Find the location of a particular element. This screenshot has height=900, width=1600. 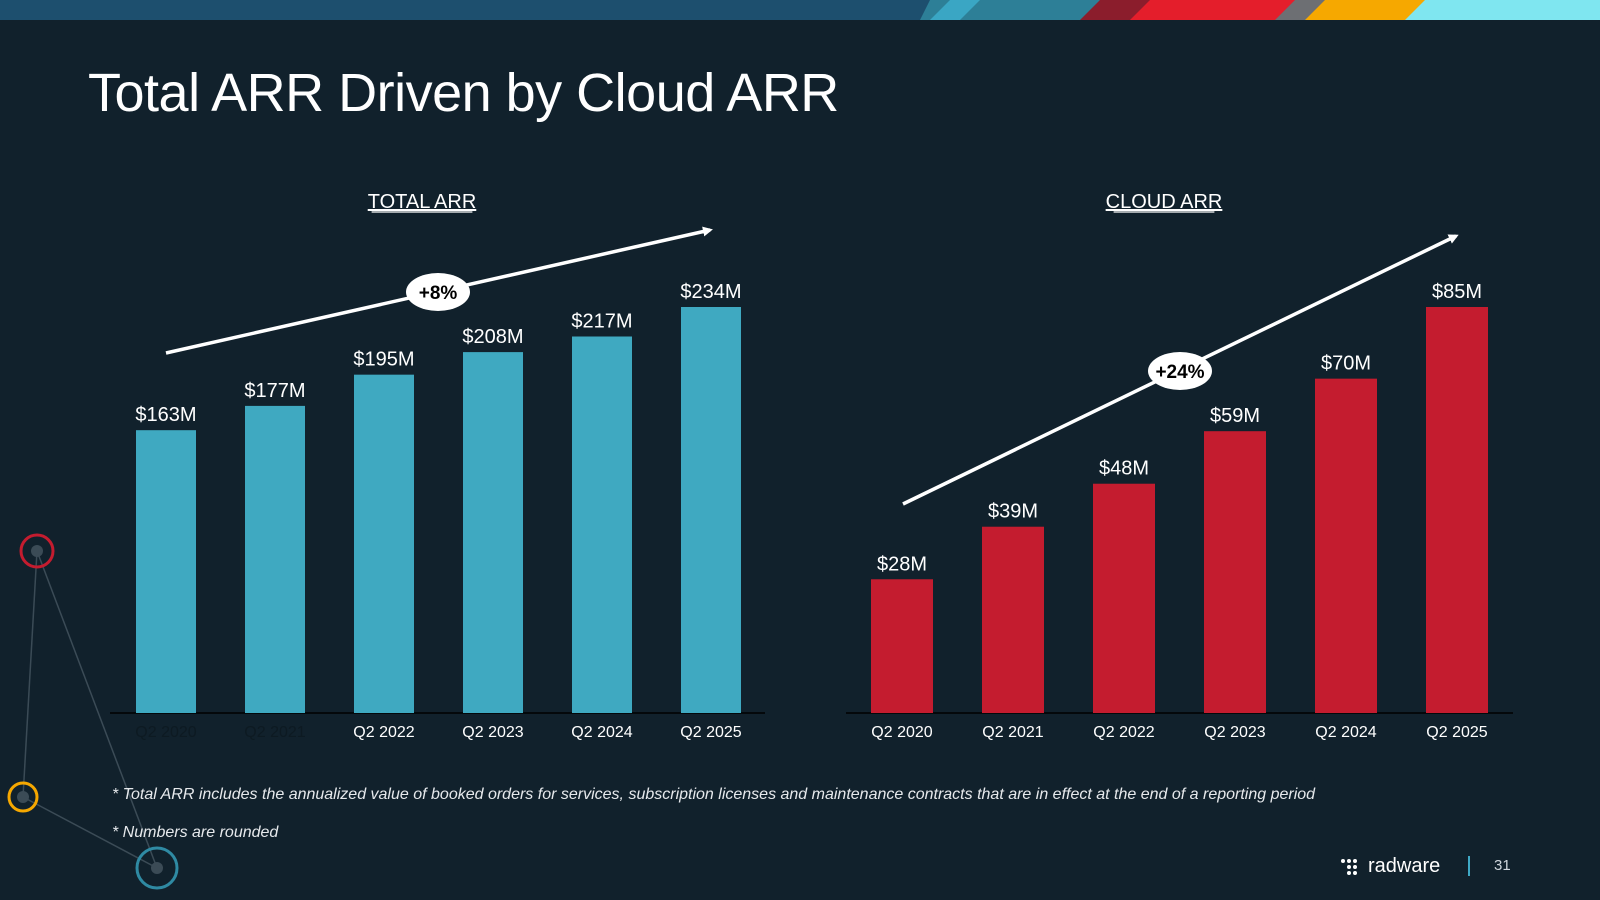

total-growth-label: +8% is located at coordinates (438, 293).